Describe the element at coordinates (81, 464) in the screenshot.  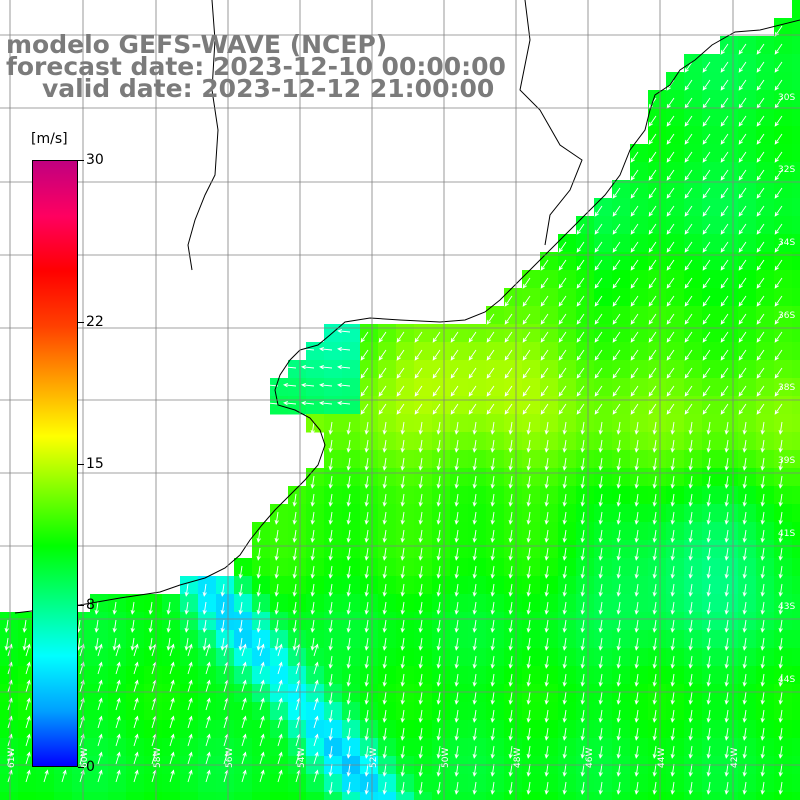
I see `colorbar-tickmark` at that location.